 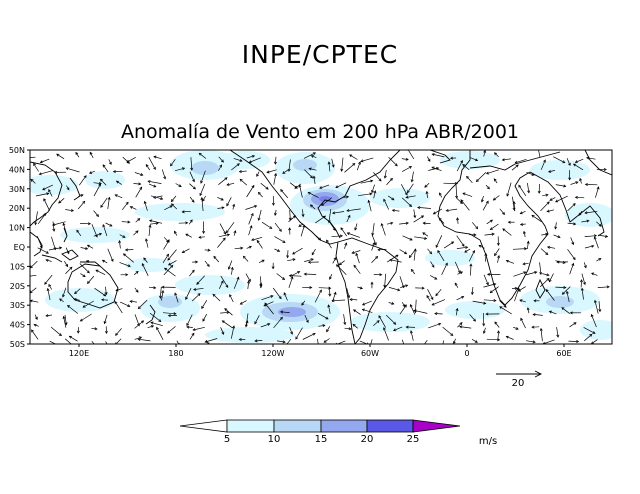 What do you see at coordinates (466, 353) in the screenshot?
I see `lon-label-0: 0` at bounding box center [466, 353].